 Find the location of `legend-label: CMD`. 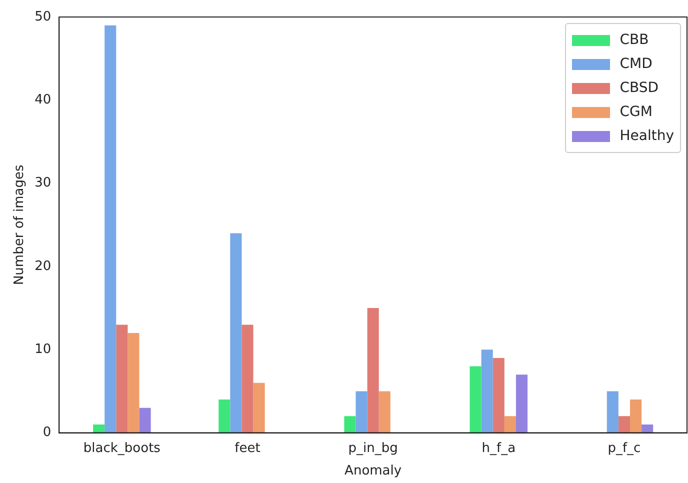

legend-label: CMD is located at coordinates (636, 64).